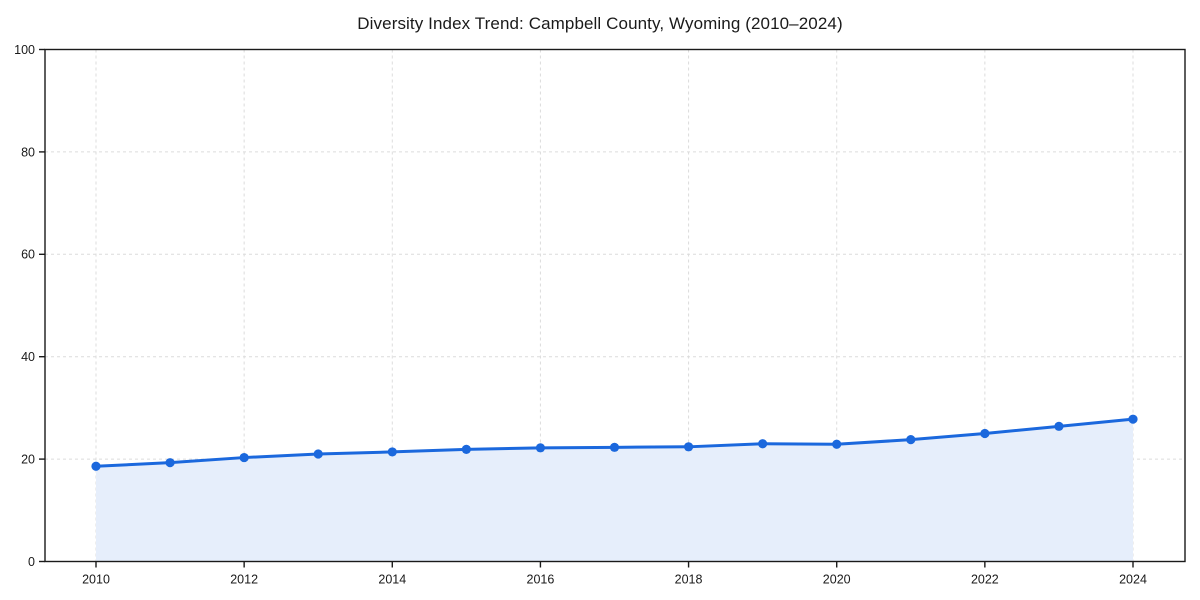 This screenshot has width=1200, height=600. I want to click on y-tick-label: 40, so click(28, 357).